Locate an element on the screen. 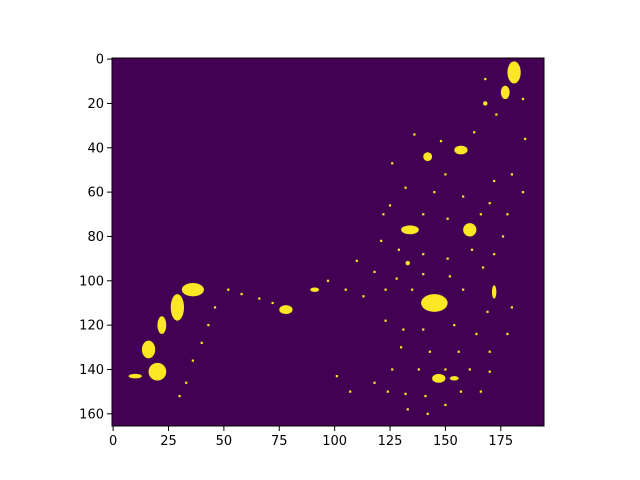 Image resolution: width=640 pixels, height=480 pixels. y-tick-label-40: 40 is located at coordinates (95, 148).